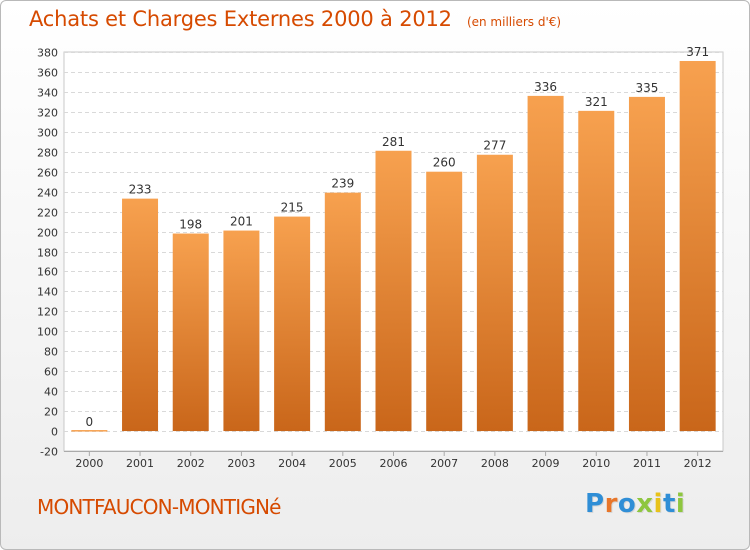 The width and height of the screenshot is (750, 550). What do you see at coordinates (596, 102) in the screenshot?
I see `data-label: 321` at bounding box center [596, 102].